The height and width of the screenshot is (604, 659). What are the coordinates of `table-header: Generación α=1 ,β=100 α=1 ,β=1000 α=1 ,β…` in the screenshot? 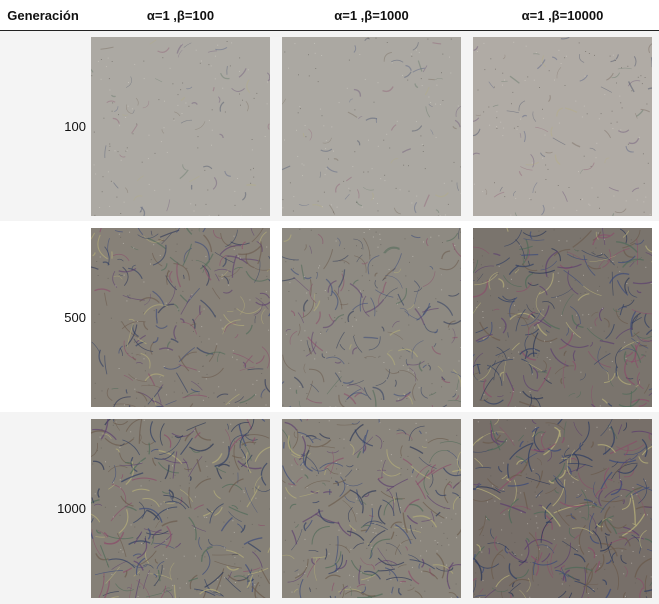 It's located at (329, 15).